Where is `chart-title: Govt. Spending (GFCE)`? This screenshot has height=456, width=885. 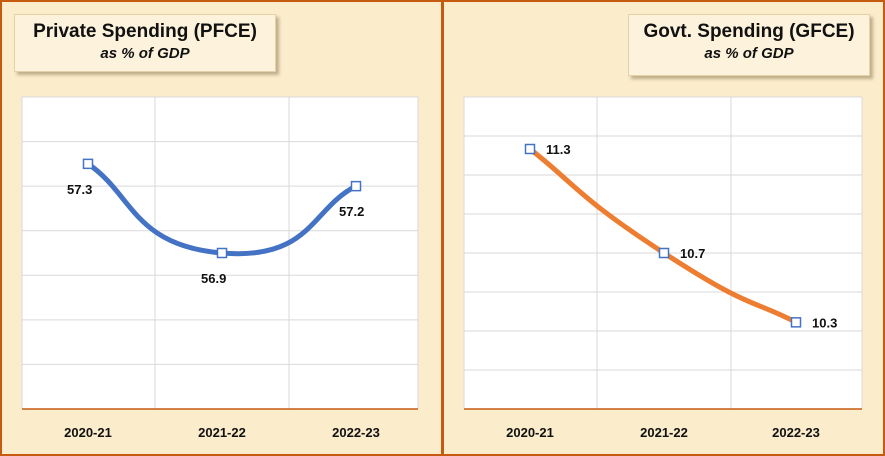 chart-title: Govt. Spending (GFCE) is located at coordinates (749, 31).